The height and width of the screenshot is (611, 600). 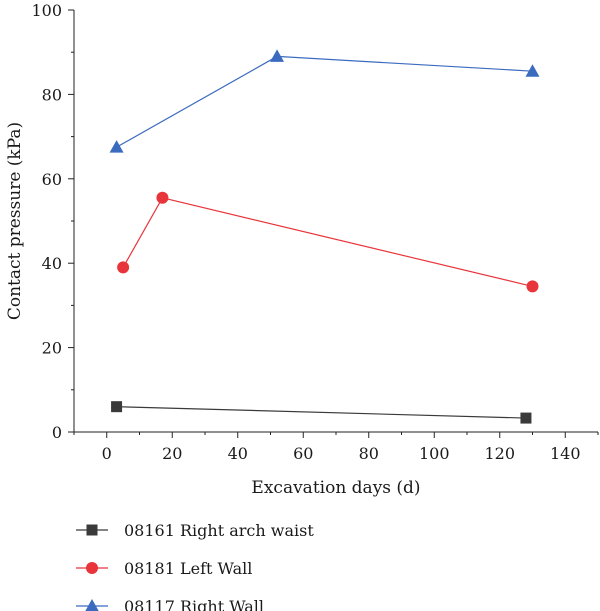 What do you see at coordinates (52, 94) in the screenshot?
I see `y-tick-label: 80` at bounding box center [52, 94].